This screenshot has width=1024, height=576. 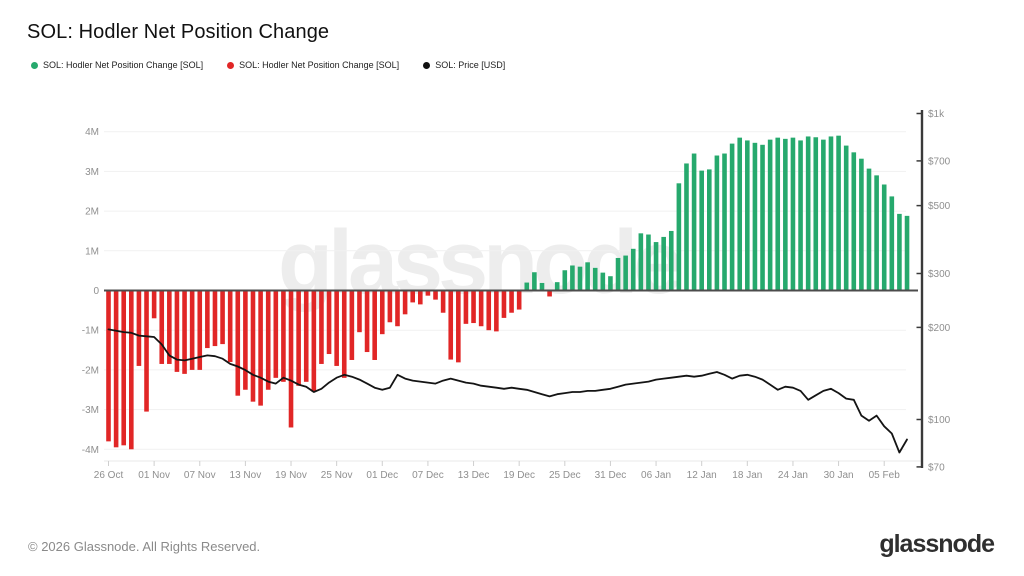 I want to click on left-axis-label: 0, so click(x=96, y=291).